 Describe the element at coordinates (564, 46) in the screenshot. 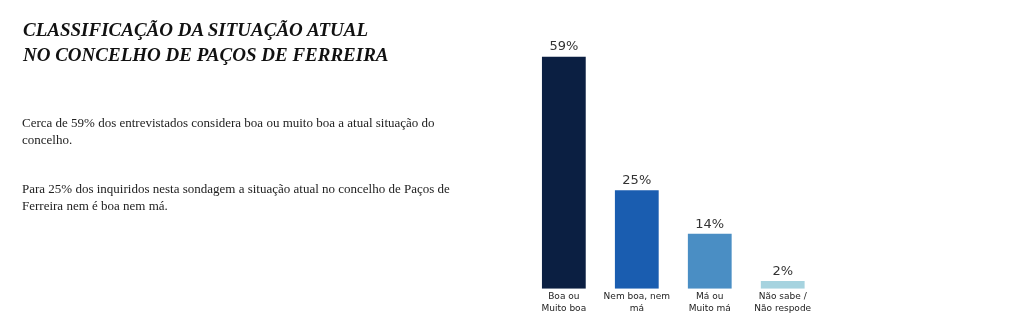

I see `data-label: 59%` at that location.